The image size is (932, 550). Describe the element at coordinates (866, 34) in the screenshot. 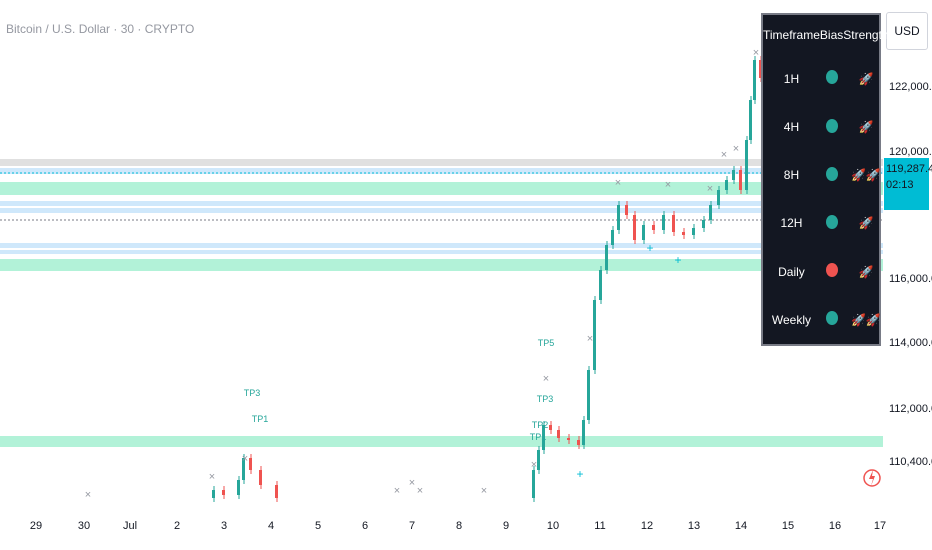

I see `header-strength: Strength` at that location.